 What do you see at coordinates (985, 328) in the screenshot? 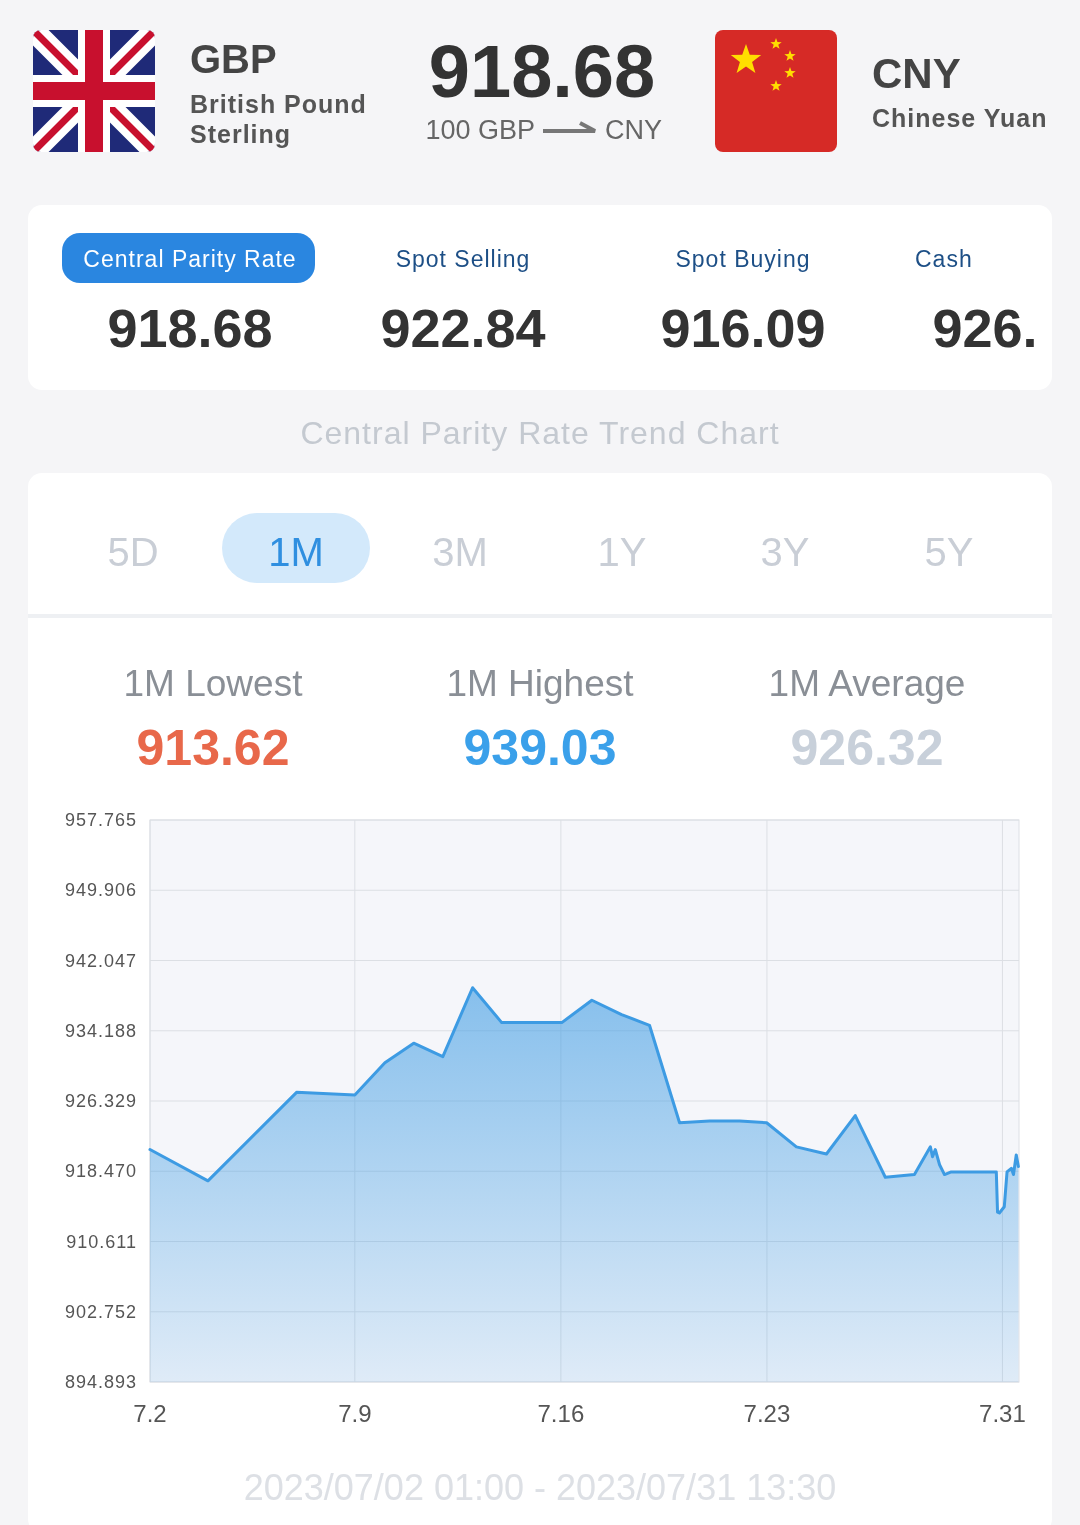
I see `text: 926.` at bounding box center [985, 328].